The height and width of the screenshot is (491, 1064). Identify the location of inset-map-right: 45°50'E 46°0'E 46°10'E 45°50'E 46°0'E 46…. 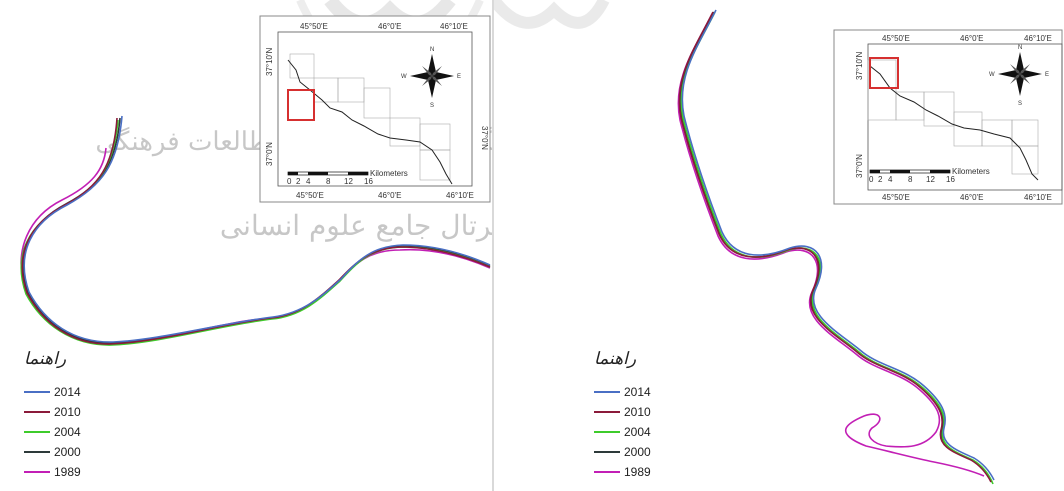
(948, 117).